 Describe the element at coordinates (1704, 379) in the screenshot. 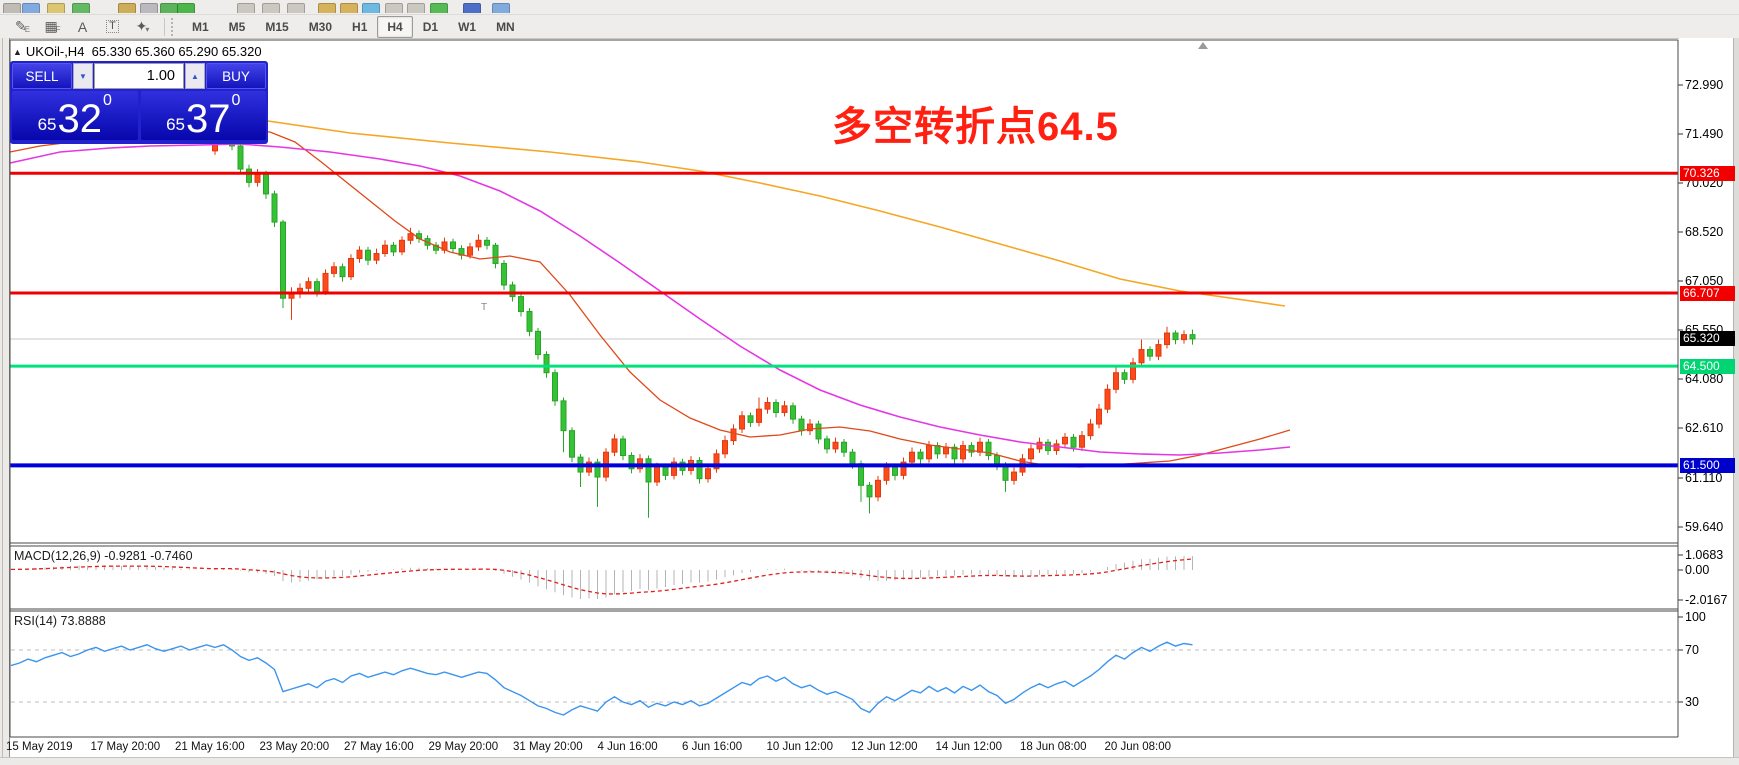

I see `price-tick-label: 64.080` at that location.